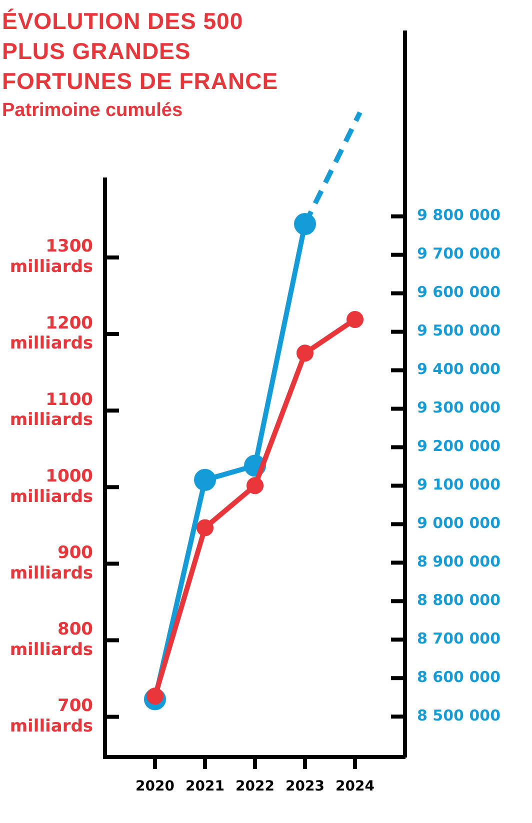 The height and width of the screenshot is (823, 532). What do you see at coordinates (459, 600) in the screenshot?
I see `y2-tick-label: 8 800 000` at bounding box center [459, 600].